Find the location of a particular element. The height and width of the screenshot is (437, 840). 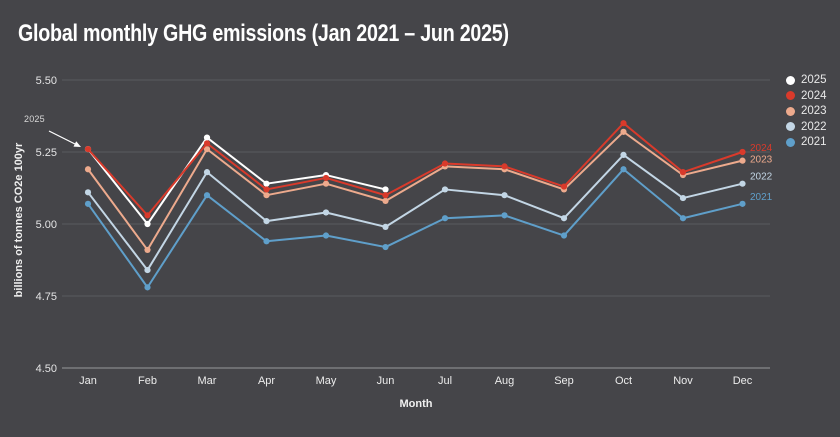

legend-item-2025: 2025 is located at coordinates (806, 80).